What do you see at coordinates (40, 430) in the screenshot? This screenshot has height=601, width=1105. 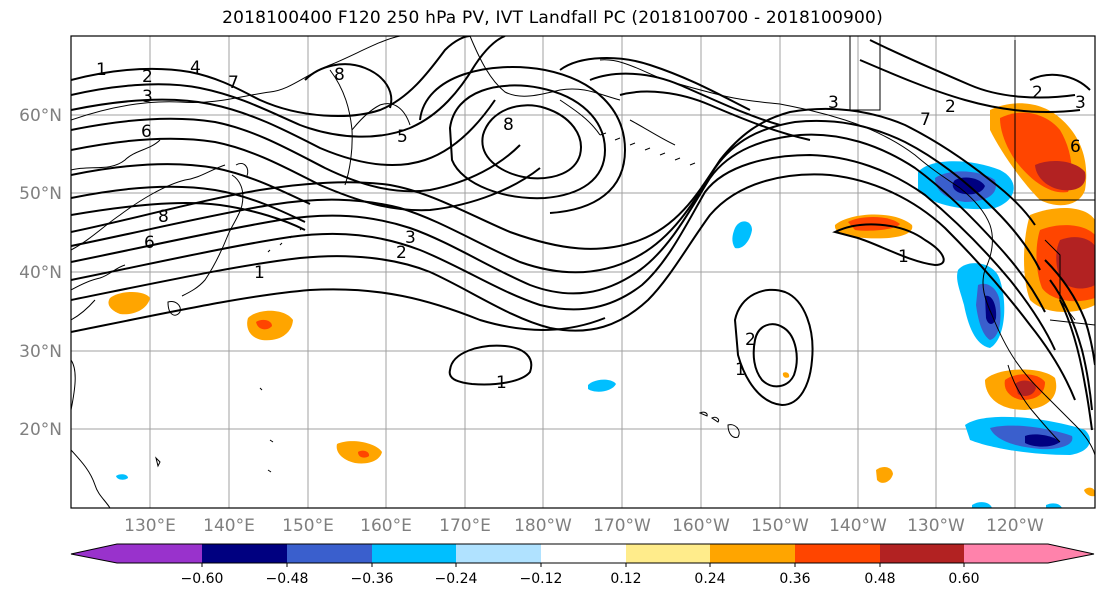 I see `lat-label-20n: 20°N` at bounding box center [40, 430].